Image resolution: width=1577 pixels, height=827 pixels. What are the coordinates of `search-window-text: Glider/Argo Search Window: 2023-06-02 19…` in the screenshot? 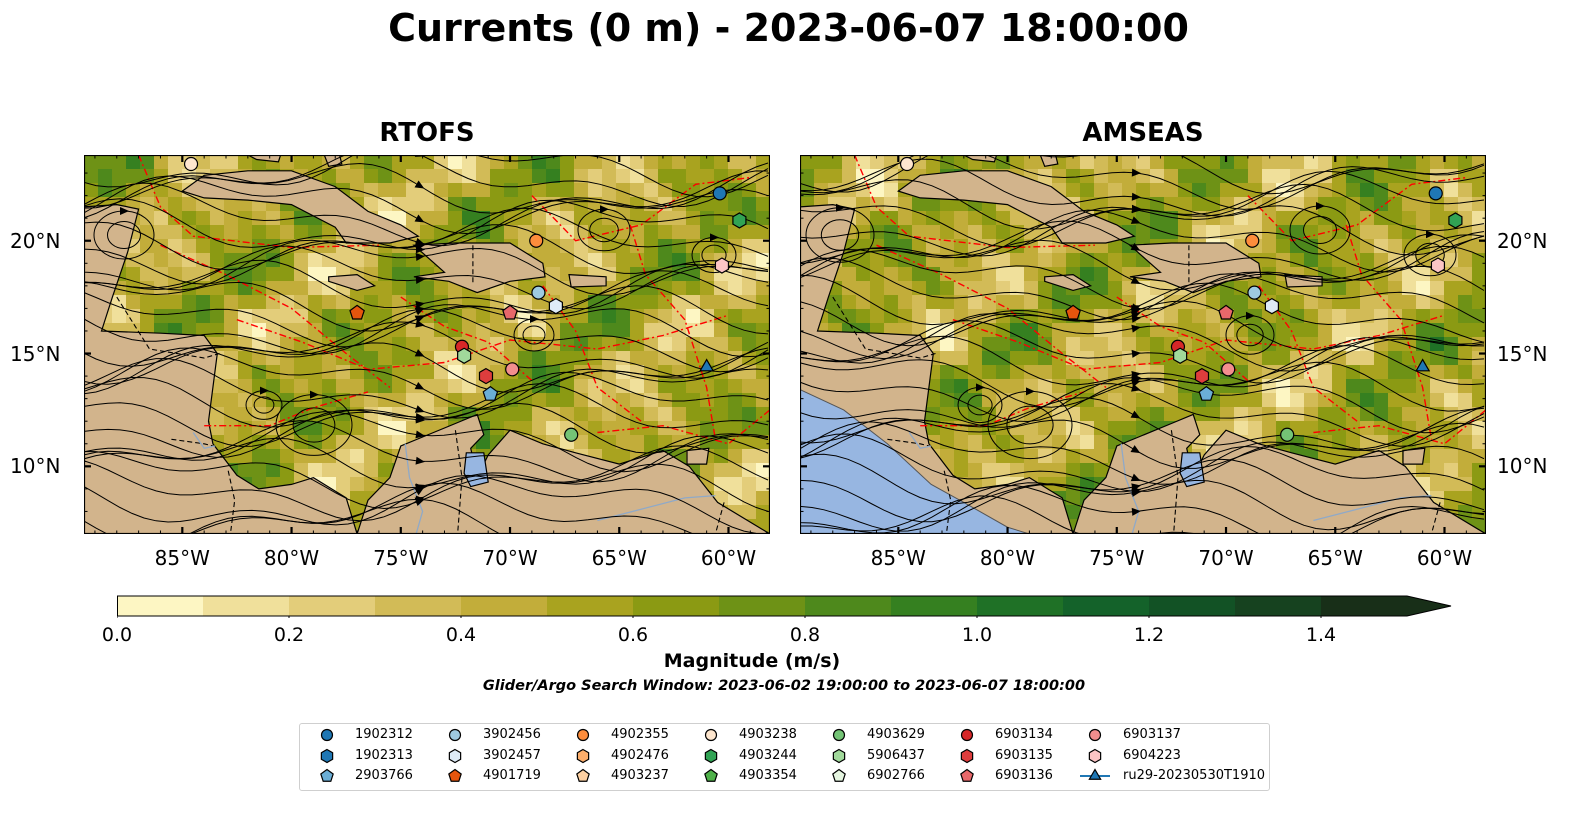 It's located at (784, 686).